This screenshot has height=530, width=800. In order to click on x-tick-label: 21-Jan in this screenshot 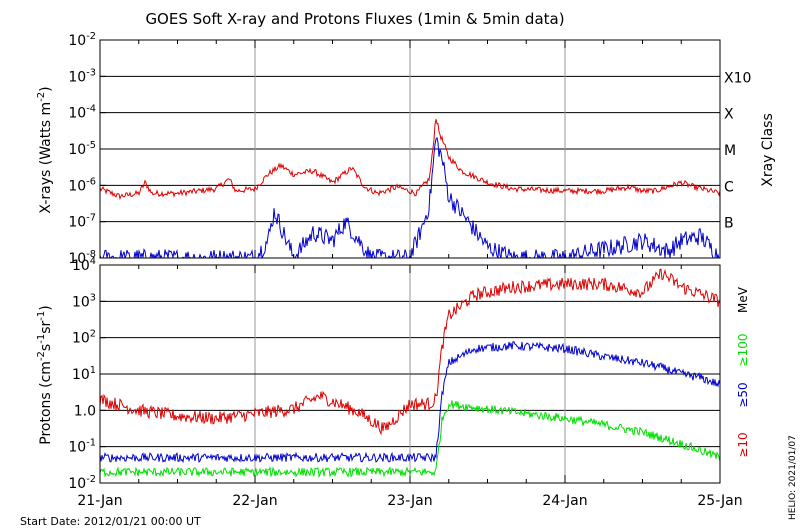, I will do `click(99, 501)`.